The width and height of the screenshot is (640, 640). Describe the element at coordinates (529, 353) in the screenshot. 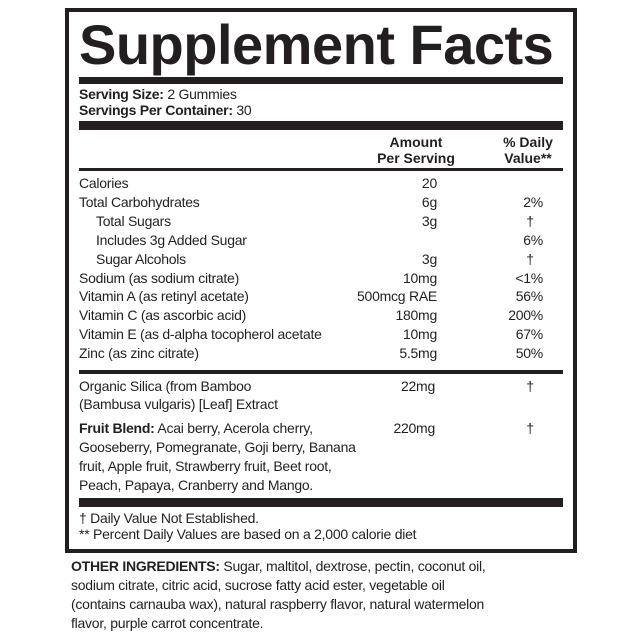

I see `nutrient-daily-value: 50%` at that location.